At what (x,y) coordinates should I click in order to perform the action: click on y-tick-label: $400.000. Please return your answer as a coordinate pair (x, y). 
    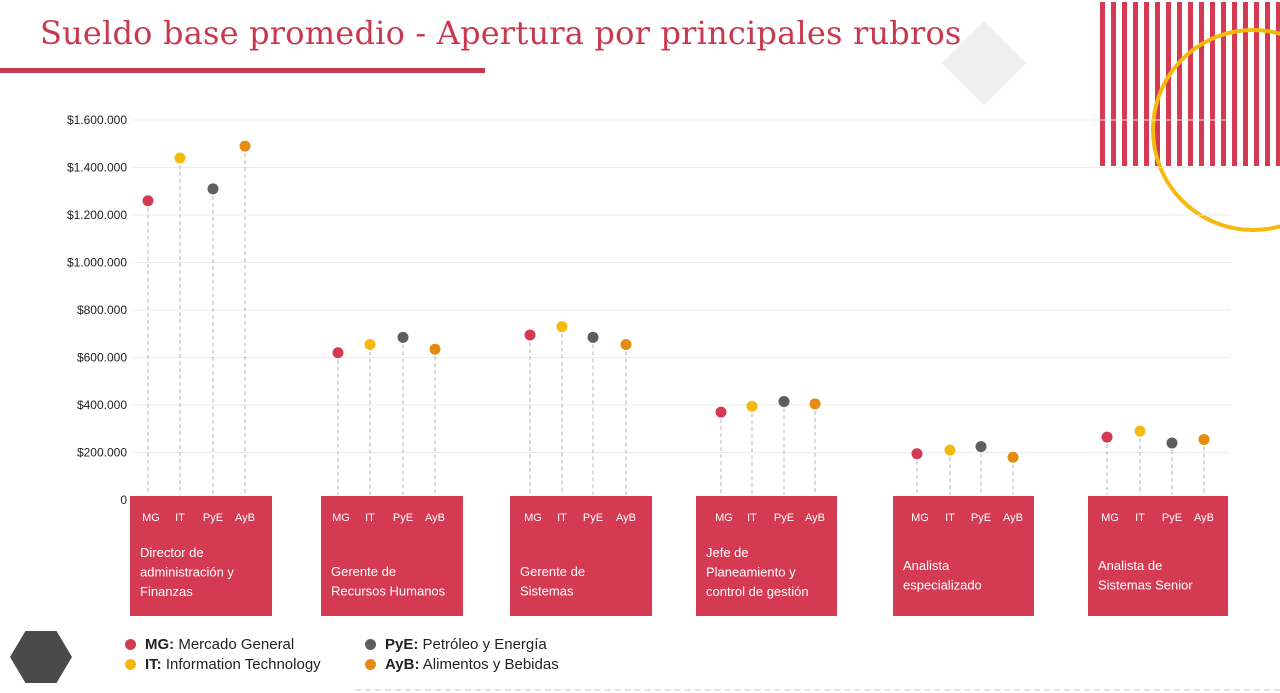
    Looking at the image, I should click on (102, 405).